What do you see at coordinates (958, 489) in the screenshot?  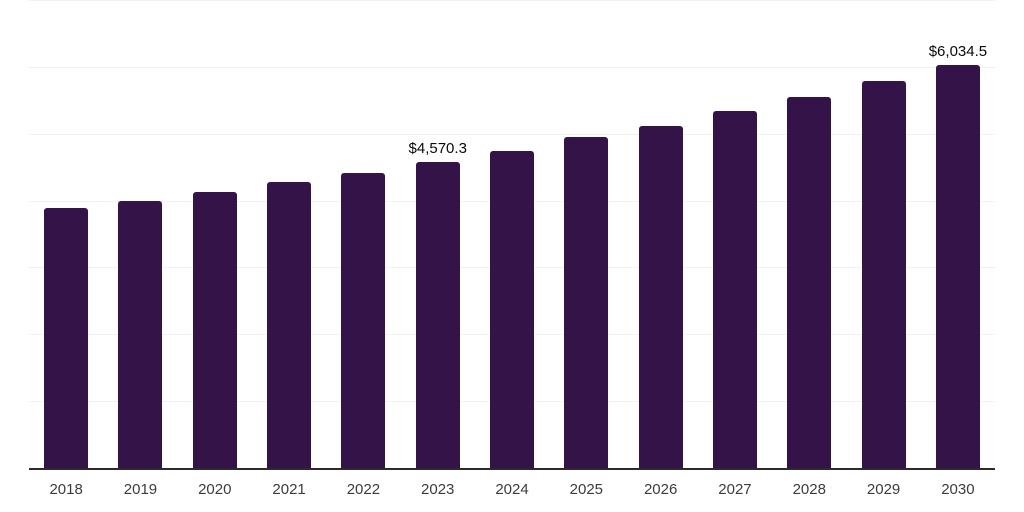 I see `x-tick-label-2030: 2030` at bounding box center [958, 489].